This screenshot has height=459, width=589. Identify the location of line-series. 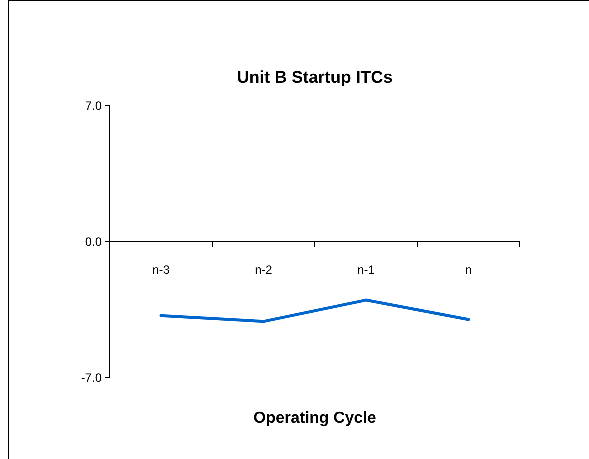
(315, 311).